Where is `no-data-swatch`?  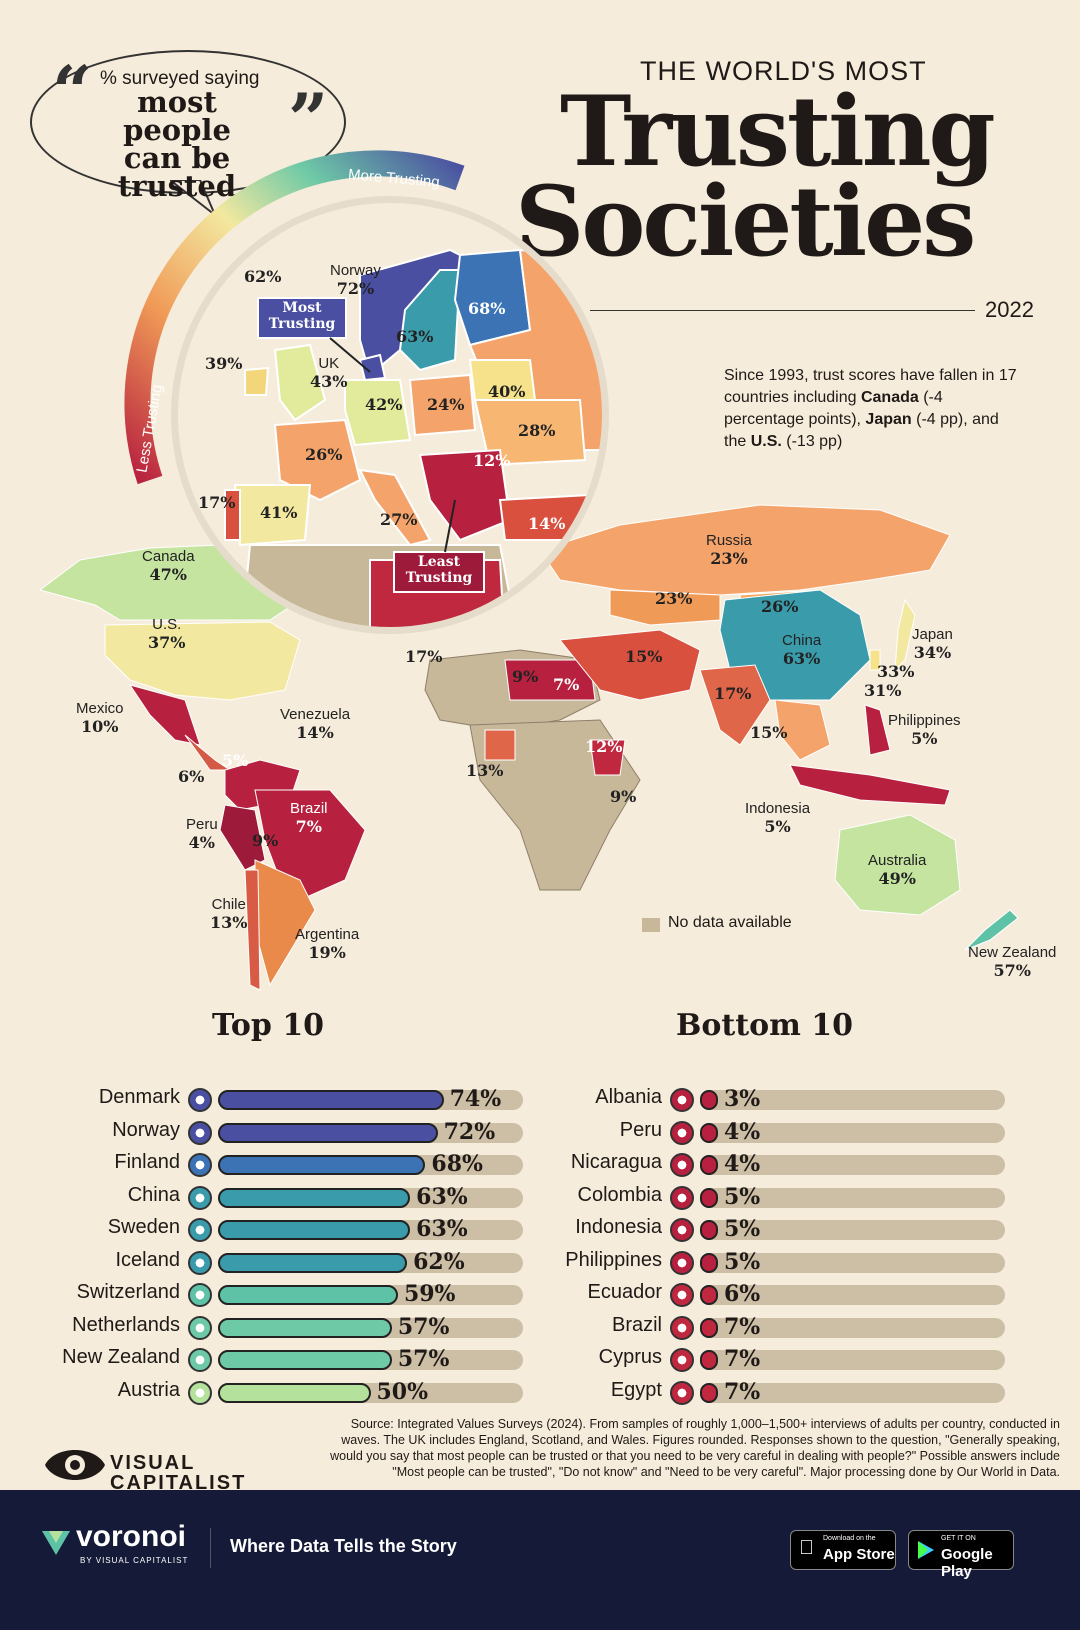
no-data-swatch is located at coordinates (651, 925).